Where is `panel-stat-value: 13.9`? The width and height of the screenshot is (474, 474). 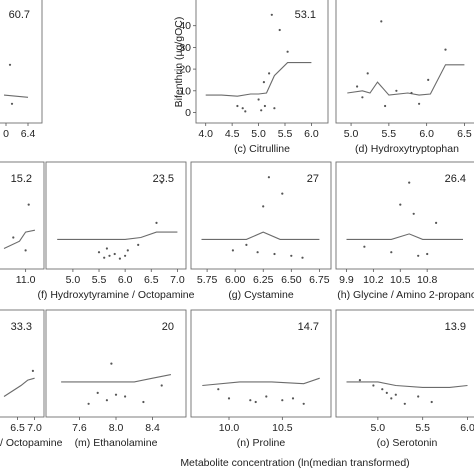
panel-stat-value: 13.9 is located at coordinates (455, 327).